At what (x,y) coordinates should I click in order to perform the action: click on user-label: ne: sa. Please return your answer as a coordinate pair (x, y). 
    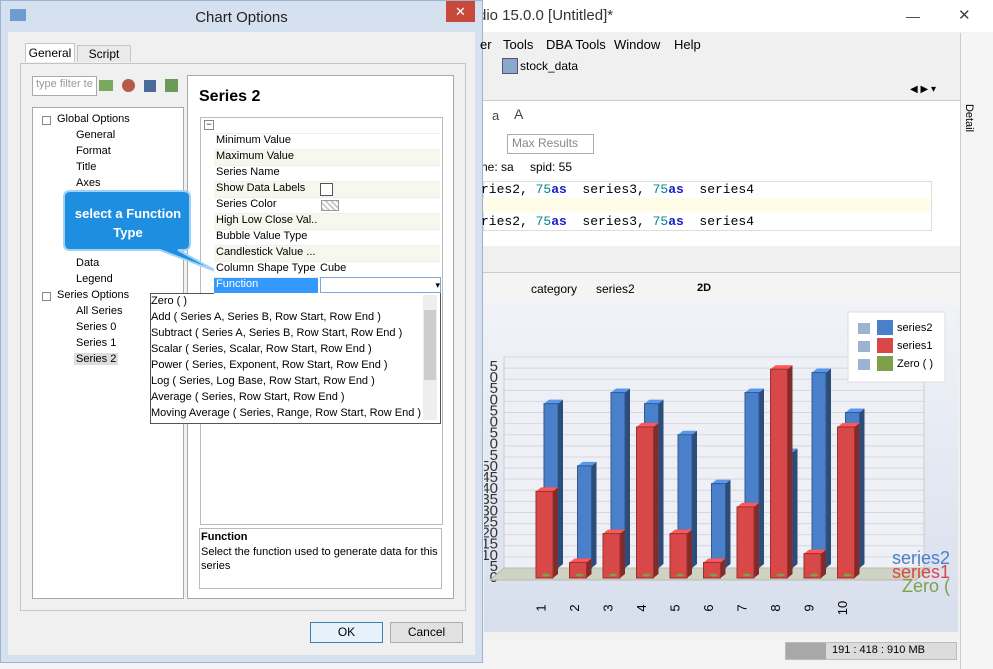
    Looking at the image, I should click on (497, 167).